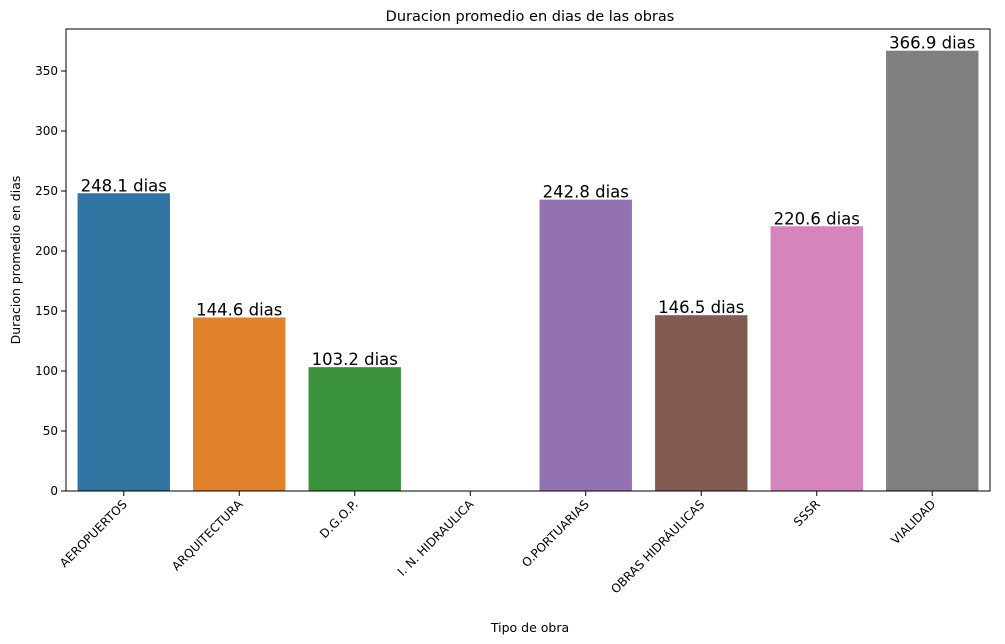  I want to click on x-tick-label: AEROPUERTOS, so click(93, 533).